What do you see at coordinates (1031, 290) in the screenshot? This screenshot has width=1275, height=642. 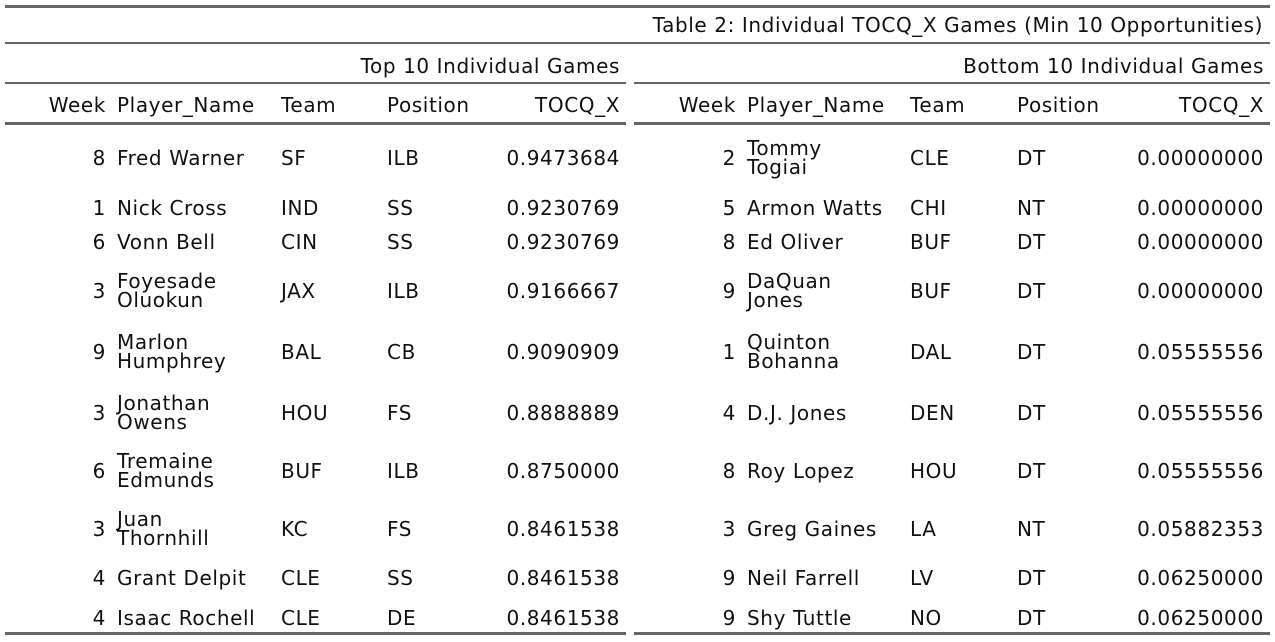 I see `bottom-row-4-position: DT` at bounding box center [1031, 290].